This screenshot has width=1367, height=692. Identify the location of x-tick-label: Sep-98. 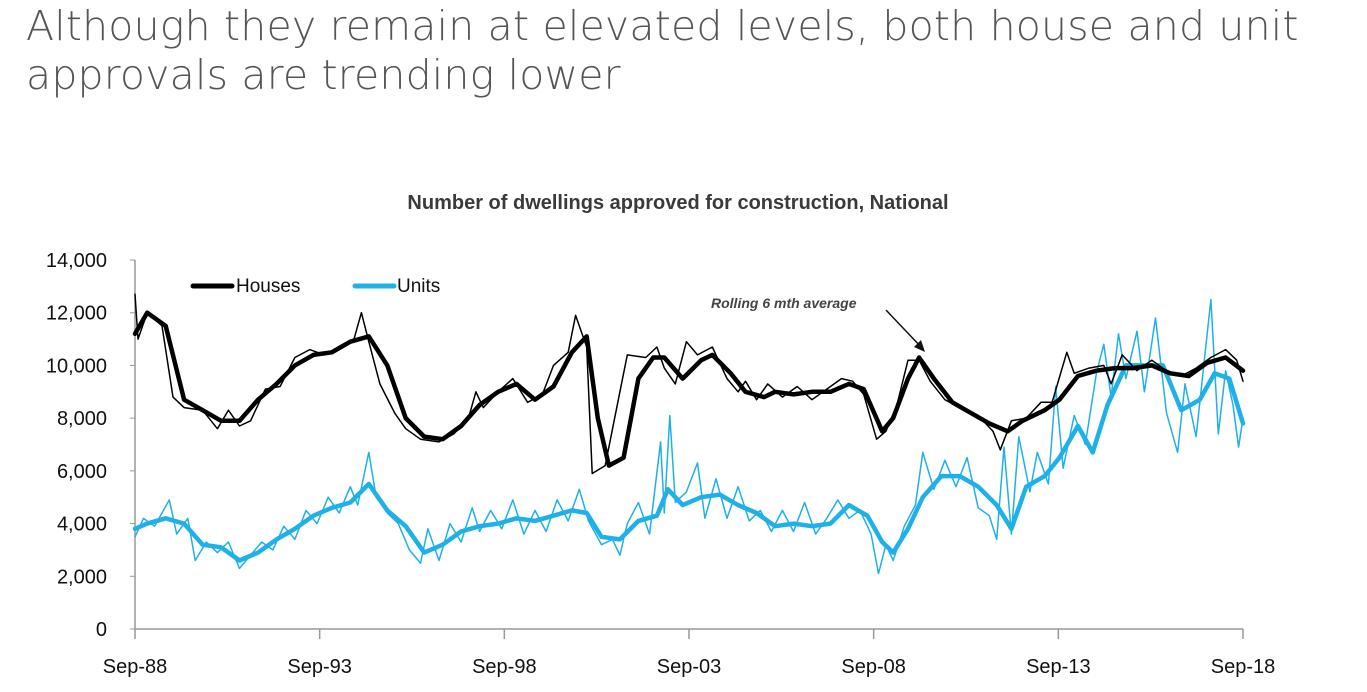
(504, 667).